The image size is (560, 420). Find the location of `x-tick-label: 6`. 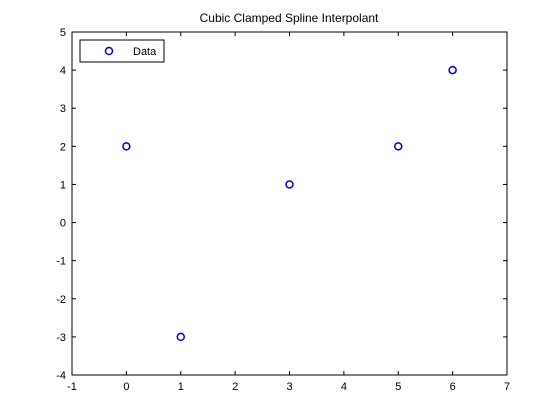

x-tick-label: 6 is located at coordinates (453, 387).